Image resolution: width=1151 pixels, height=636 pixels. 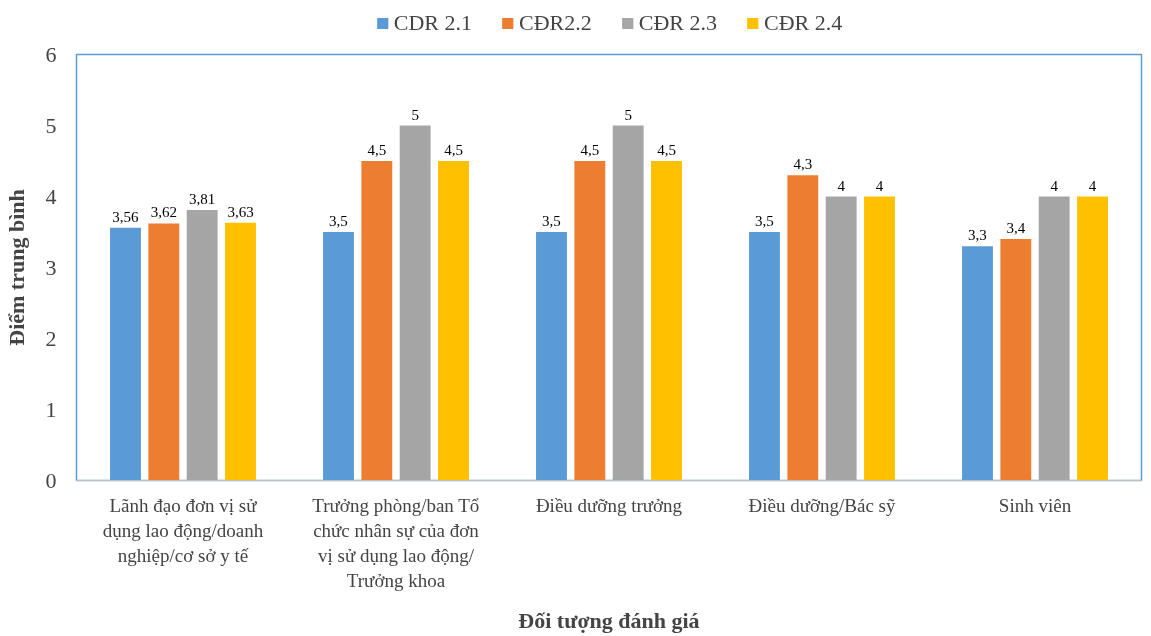 I want to click on y-axis-title: Điểm trung bình, so click(x=16, y=267).